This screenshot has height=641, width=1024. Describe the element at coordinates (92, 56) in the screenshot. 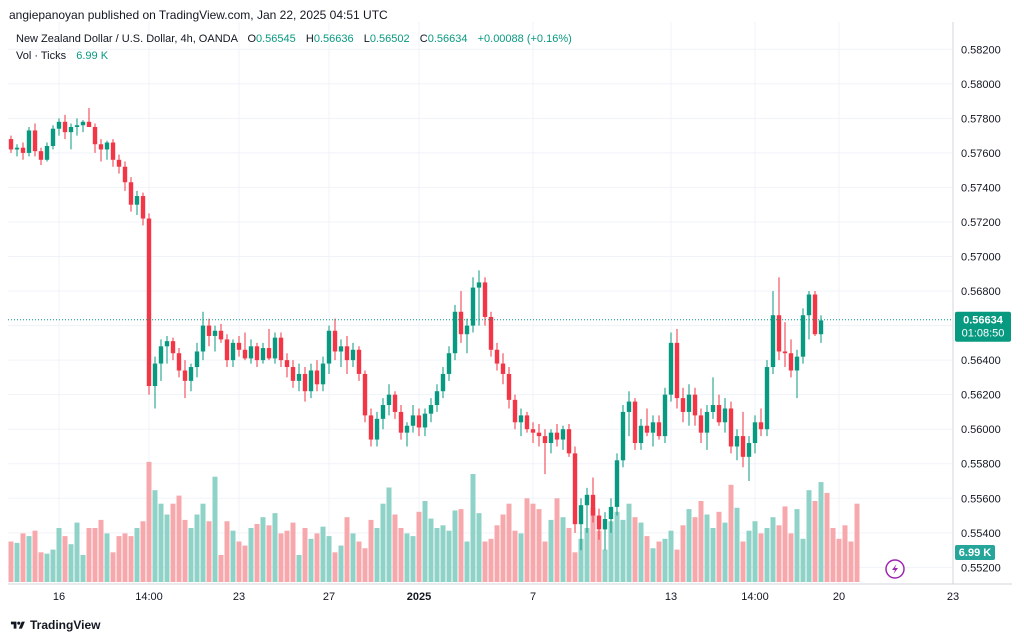

I see `volume-value: 6.99 K` at that location.